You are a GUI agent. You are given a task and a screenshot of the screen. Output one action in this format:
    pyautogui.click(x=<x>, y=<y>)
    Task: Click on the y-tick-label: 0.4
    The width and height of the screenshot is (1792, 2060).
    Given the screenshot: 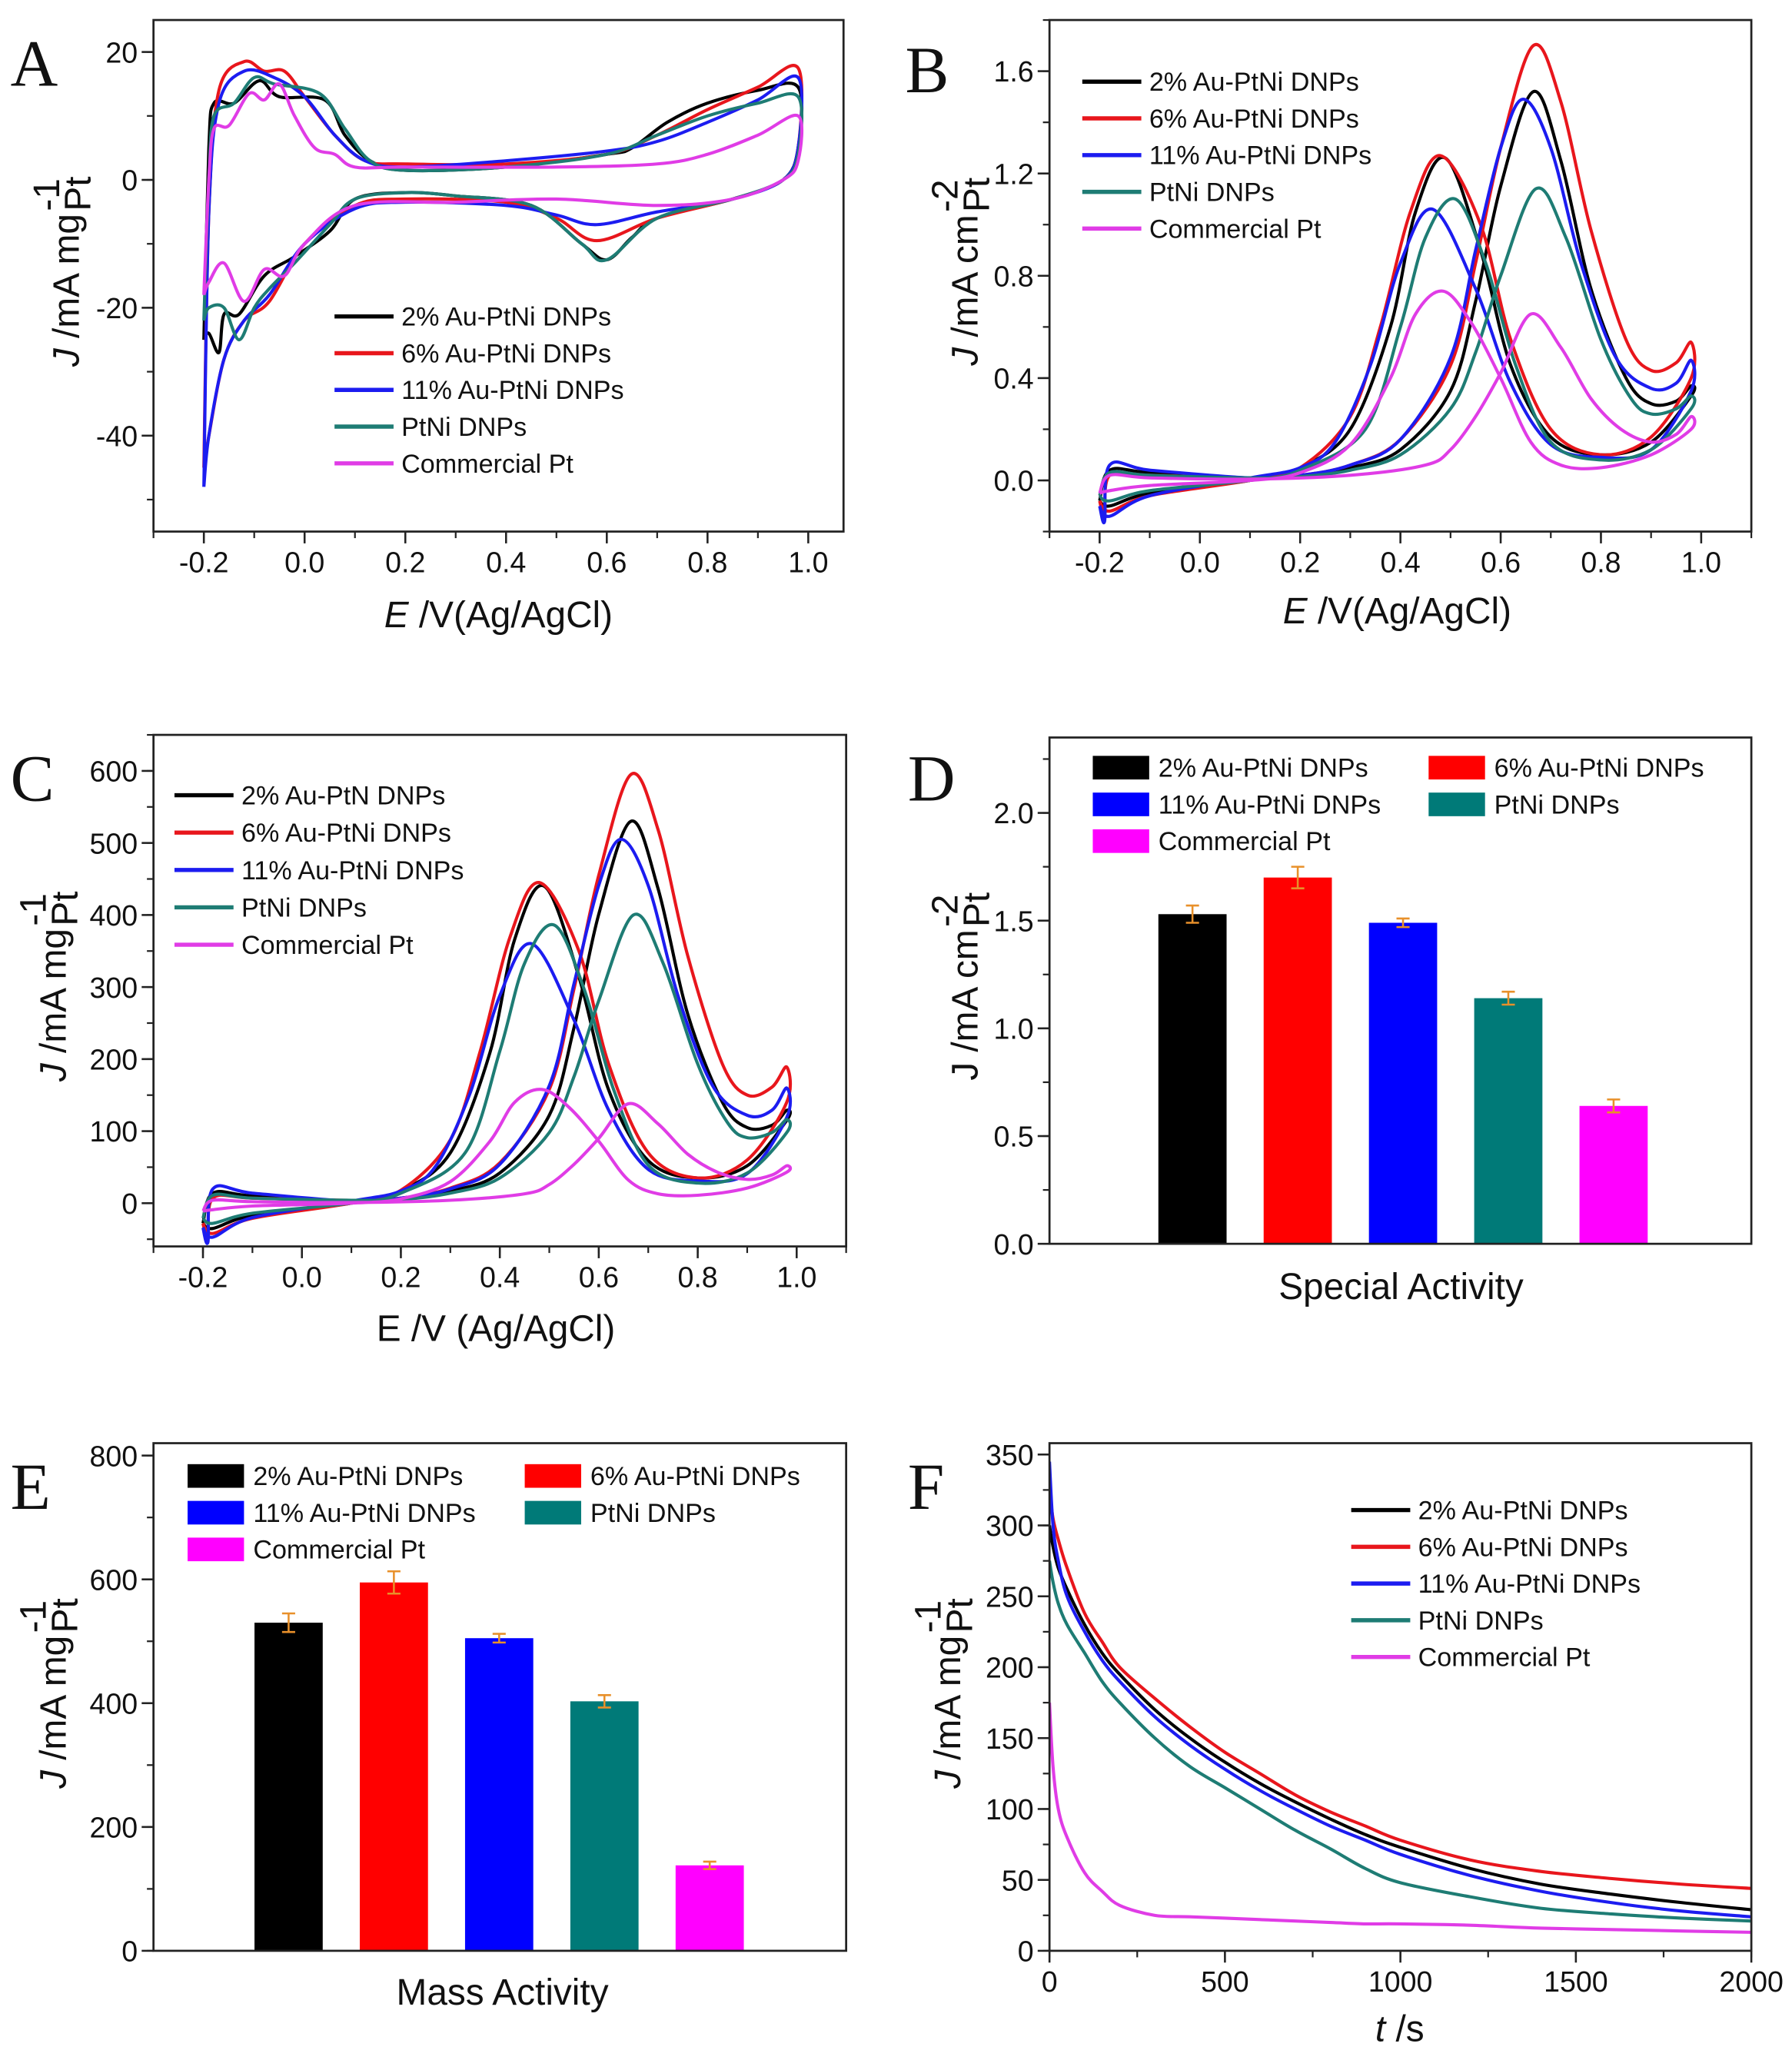 What is the action you would take?
    pyautogui.click(x=1013, y=379)
    